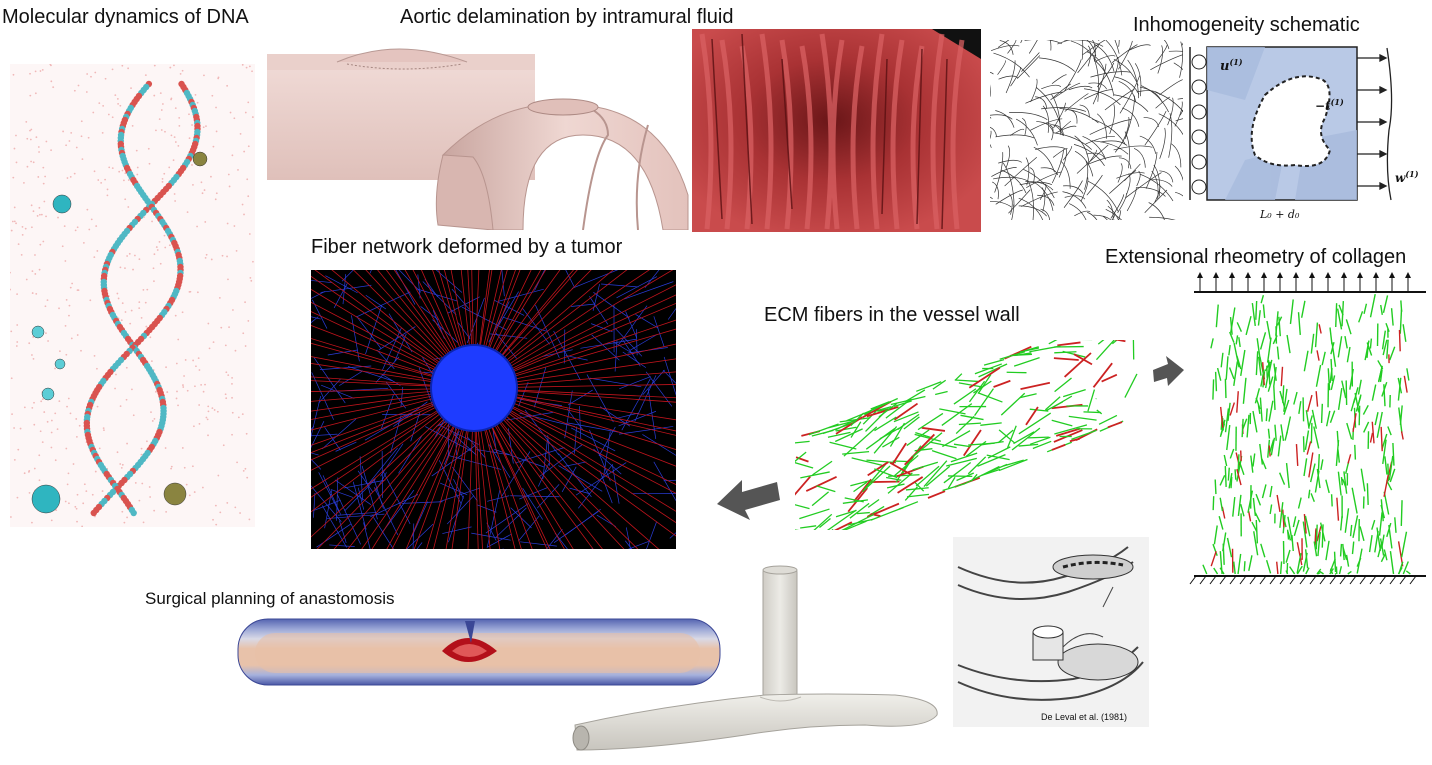 The width and height of the screenshot is (1432, 765). Describe the element at coordinates (1400, 178) in the screenshot. I see `w-symbol: w` at that location.